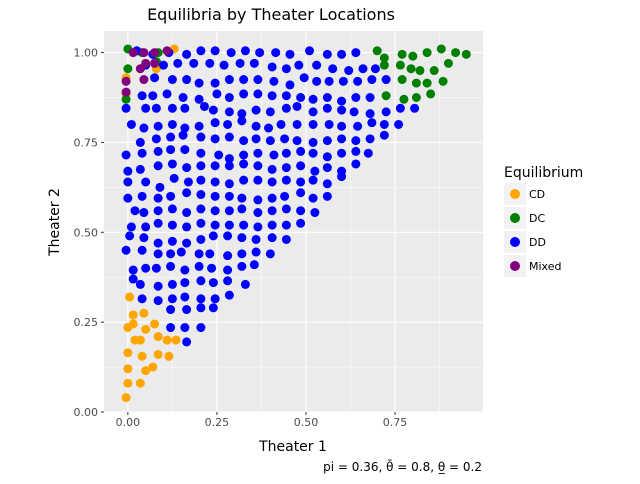 Image resolution: width=640 pixels, height=484 pixels. Describe the element at coordinates (537, 194) in the screenshot. I see `legend-label-cd: CD` at that location.